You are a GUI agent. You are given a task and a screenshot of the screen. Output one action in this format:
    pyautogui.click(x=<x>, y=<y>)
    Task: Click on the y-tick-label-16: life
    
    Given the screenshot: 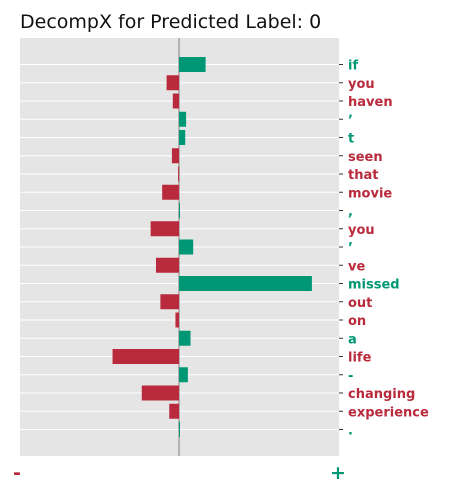 What is the action you would take?
    pyautogui.click(x=360, y=358)
    